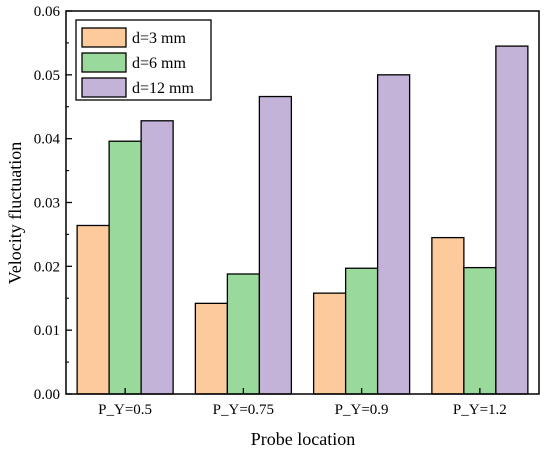 The height and width of the screenshot is (451, 550). Describe the element at coordinates (47, 395) in the screenshot. I see `y-tick-label: 0.00` at that location.